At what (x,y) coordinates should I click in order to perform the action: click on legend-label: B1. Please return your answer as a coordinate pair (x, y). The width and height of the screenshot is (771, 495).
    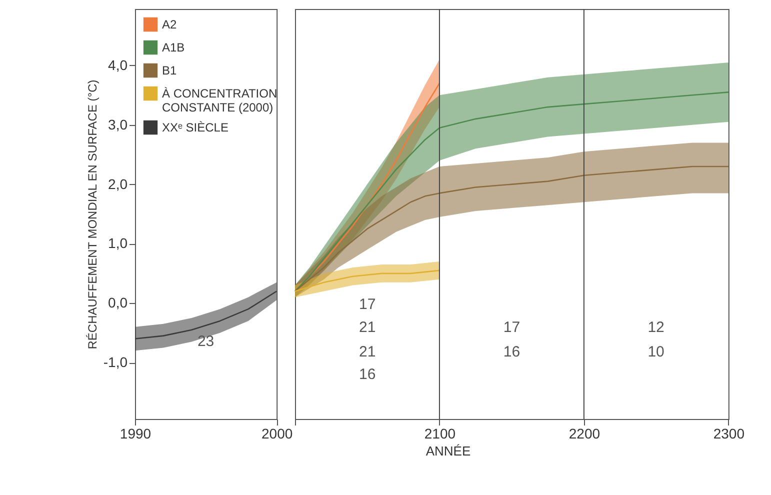
    Looking at the image, I should click on (170, 71).